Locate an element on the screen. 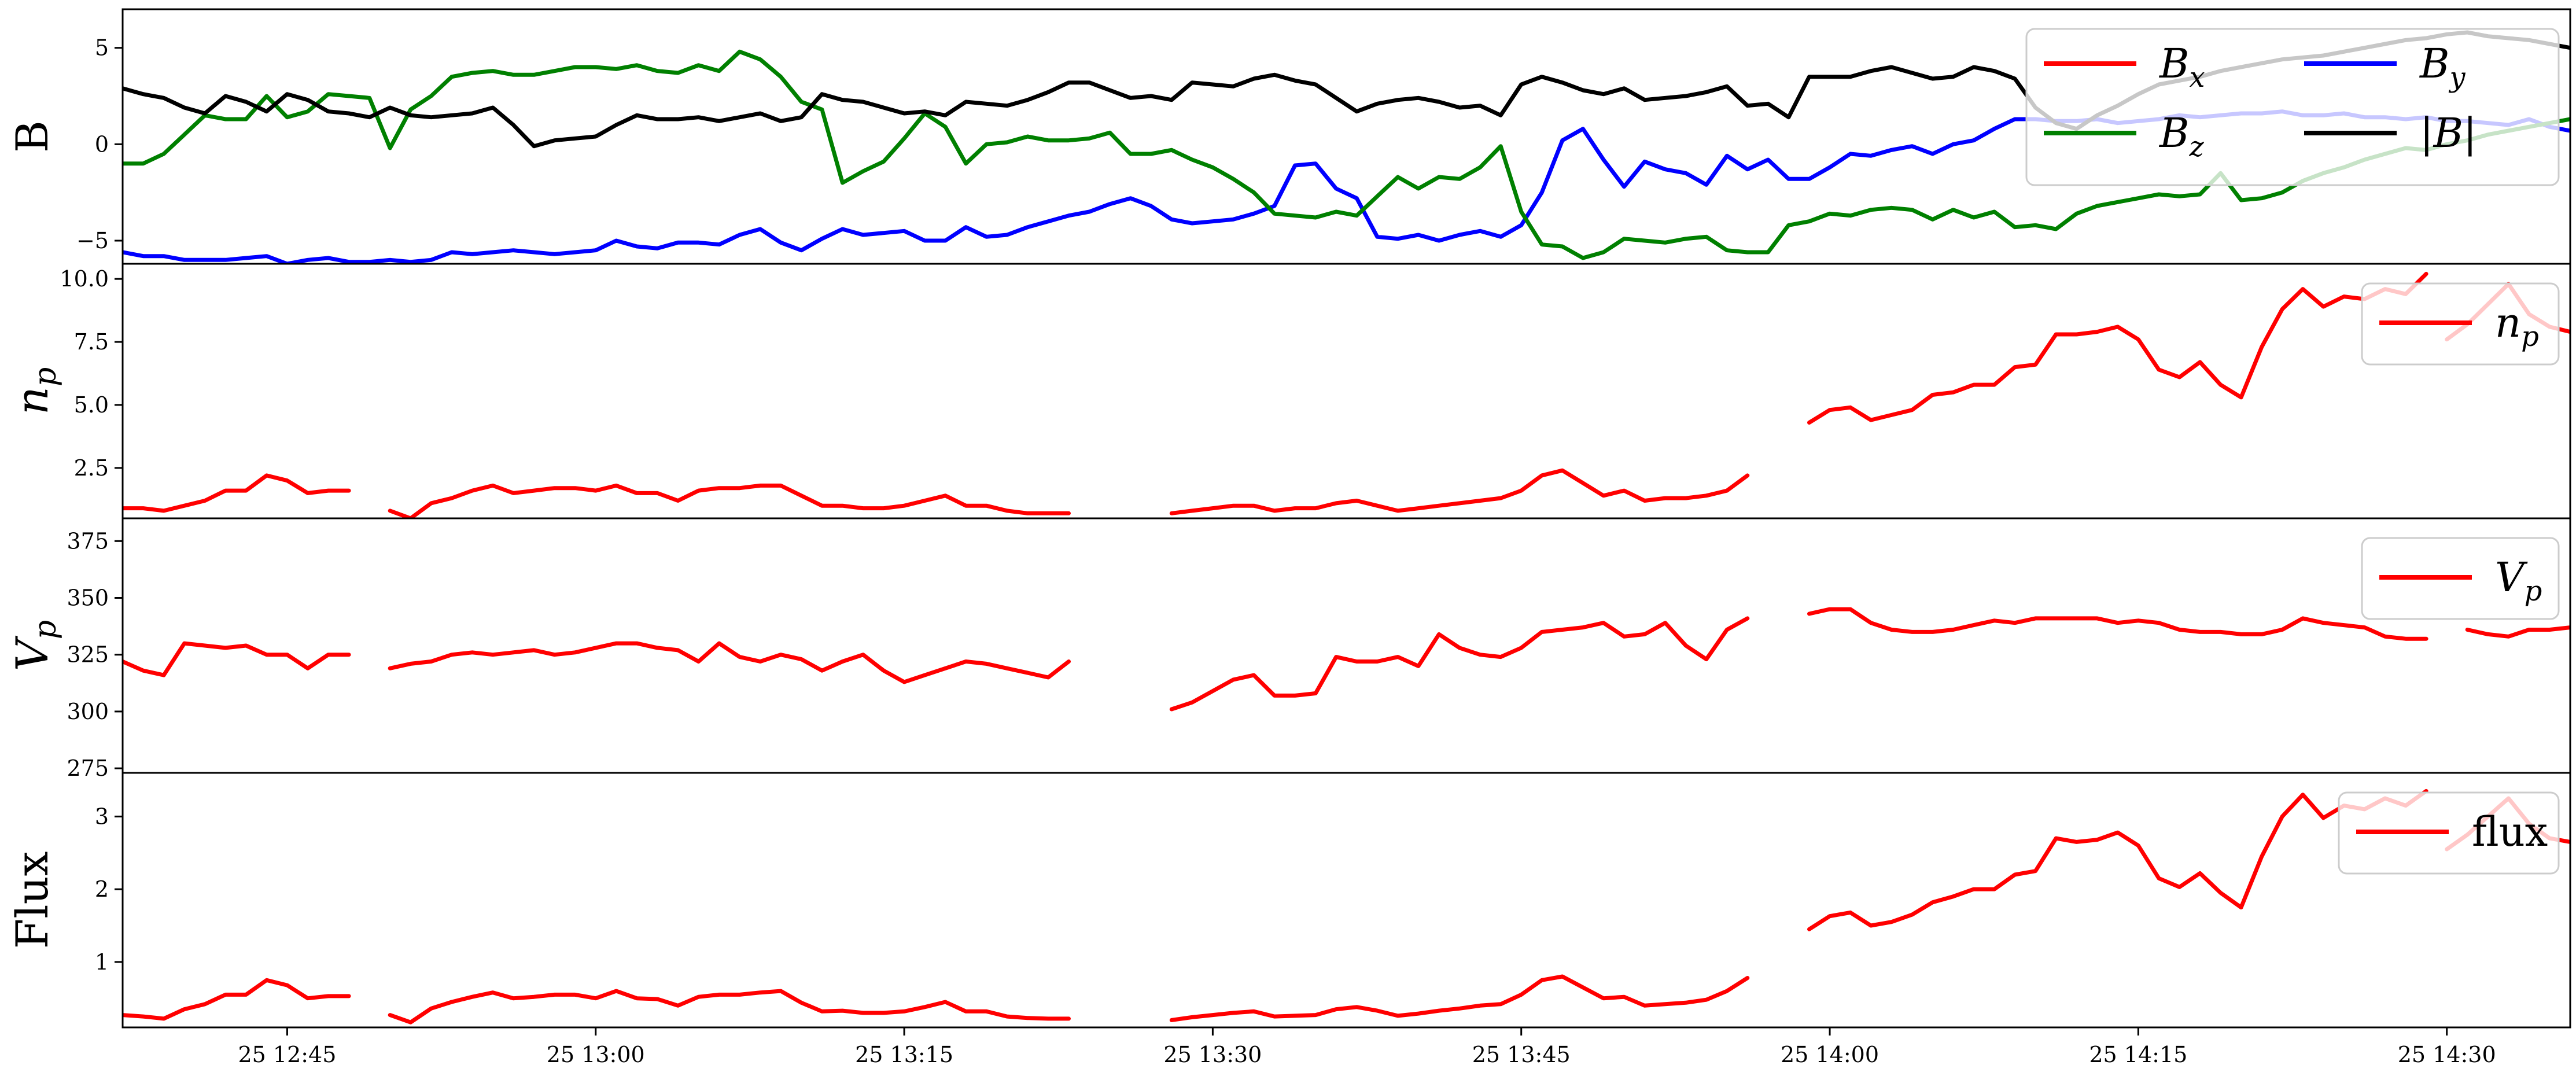 This screenshot has width=2576, height=1076. legend-label: flux is located at coordinates (2510, 832).